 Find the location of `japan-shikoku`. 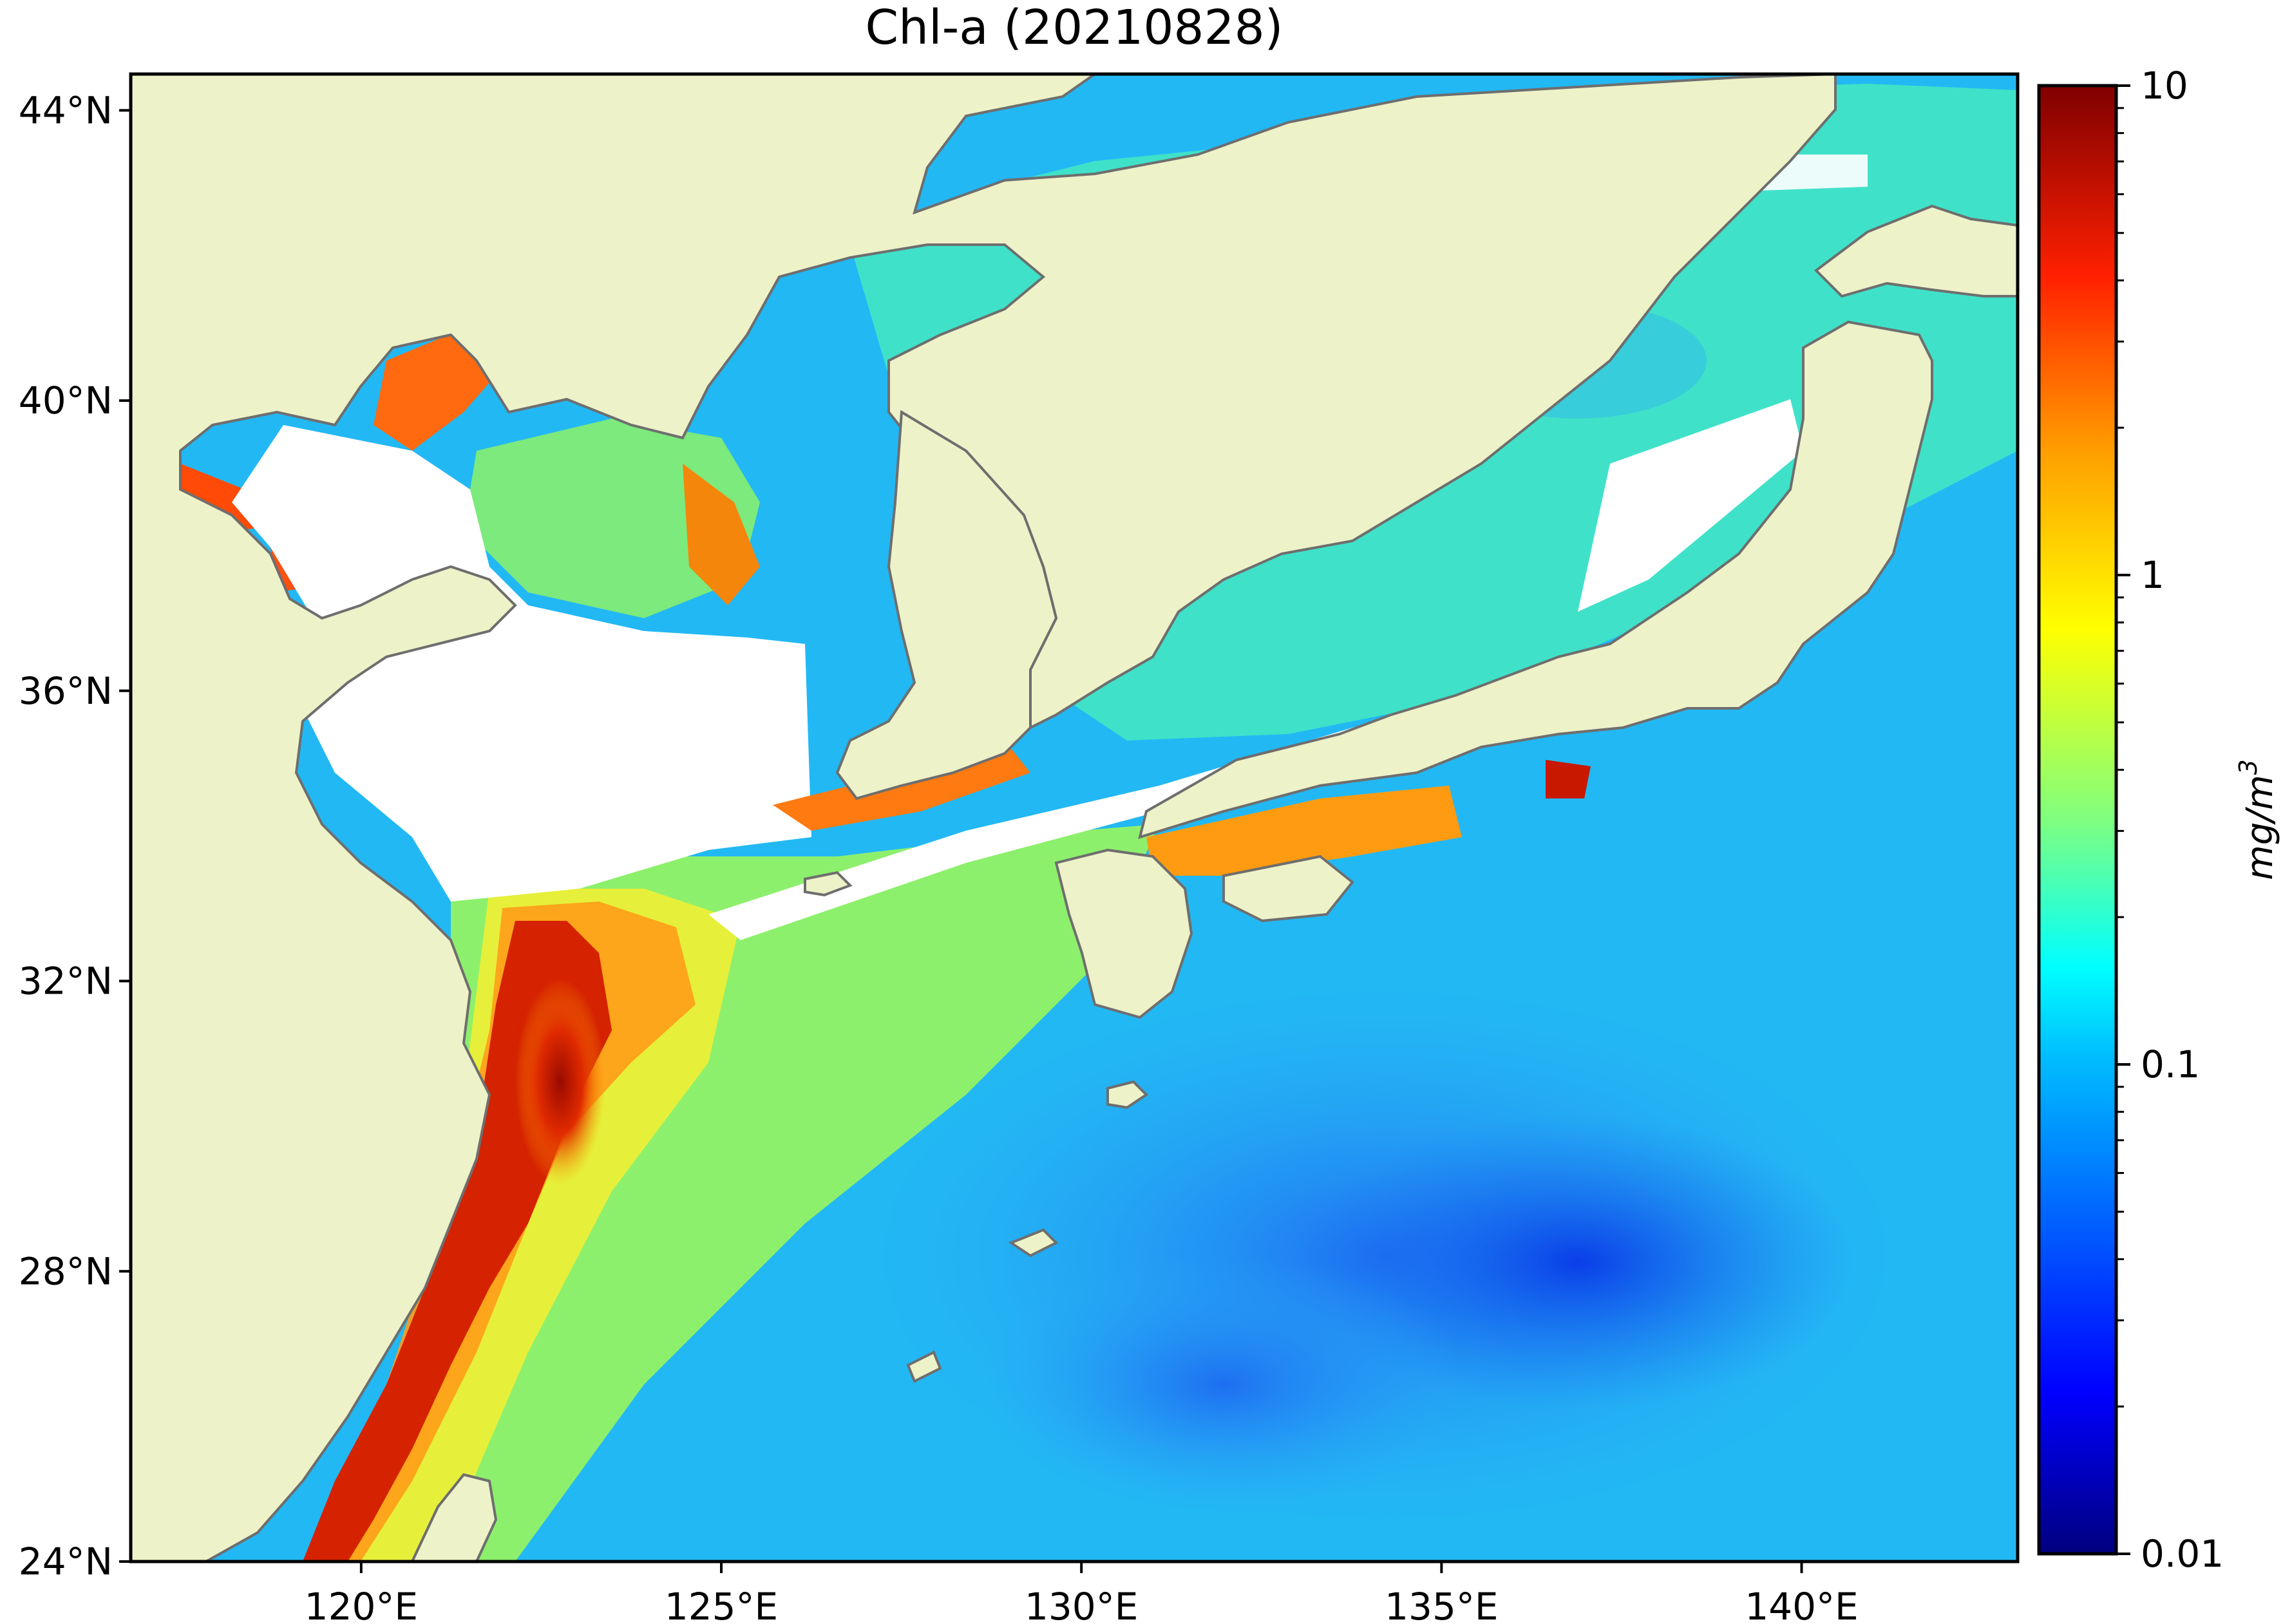

japan-shikoku is located at coordinates (1288, 889).